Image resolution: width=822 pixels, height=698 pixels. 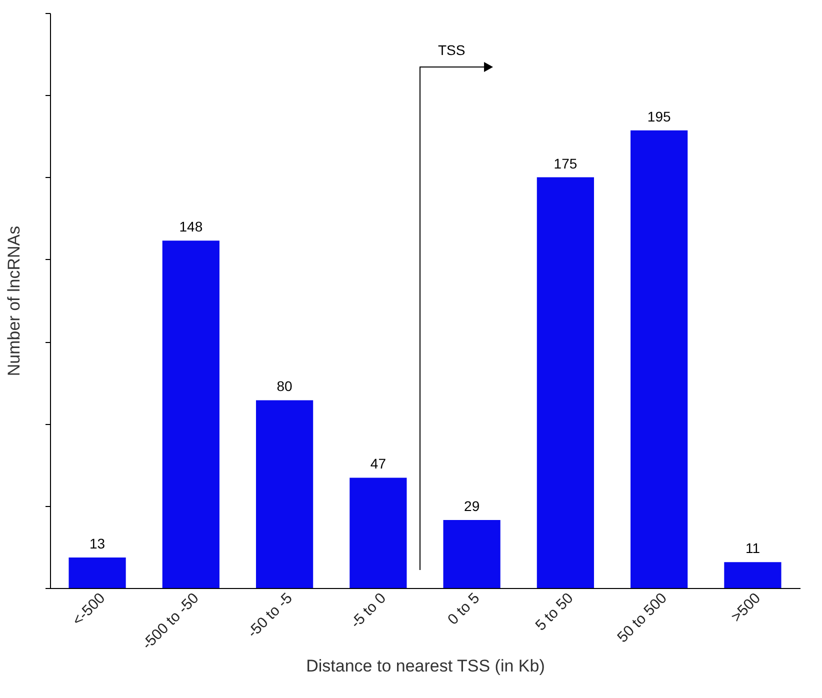 I want to click on data-label: 47, so click(x=378, y=464).